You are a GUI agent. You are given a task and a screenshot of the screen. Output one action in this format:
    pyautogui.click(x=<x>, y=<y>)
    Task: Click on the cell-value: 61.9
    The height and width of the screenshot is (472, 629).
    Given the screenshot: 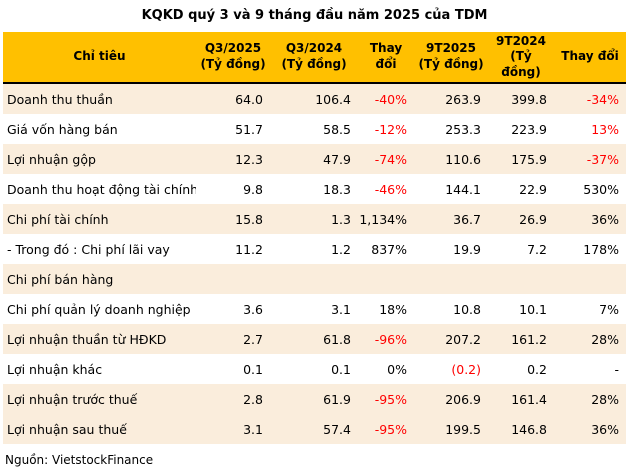 What is the action you would take?
    pyautogui.click(x=314, y=399)
    